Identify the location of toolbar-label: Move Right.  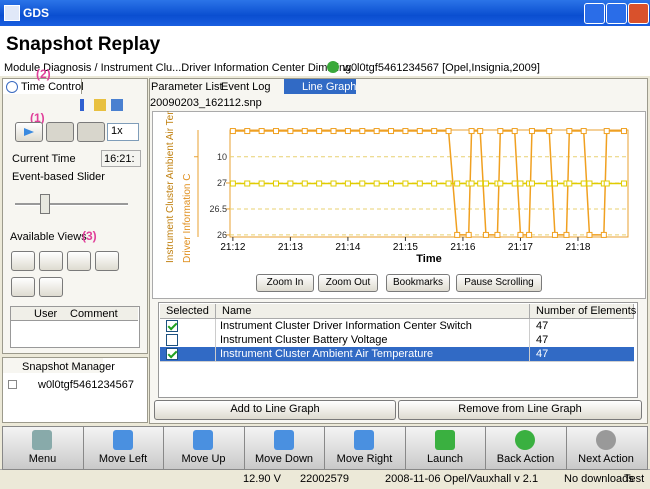
(364, 459).